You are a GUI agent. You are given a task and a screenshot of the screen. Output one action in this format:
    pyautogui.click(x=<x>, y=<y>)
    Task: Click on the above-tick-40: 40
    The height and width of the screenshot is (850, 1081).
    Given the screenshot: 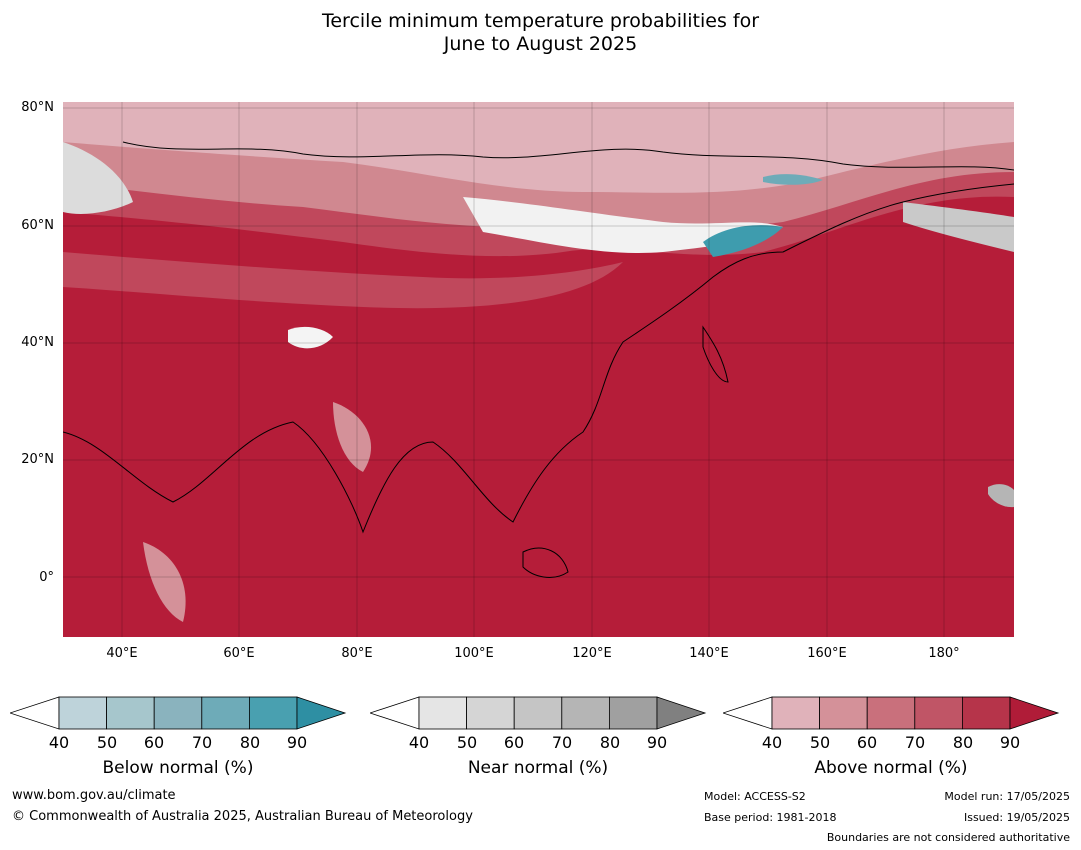 What is the action you would take?
    pyautogui.click(x=772, y=742)
    